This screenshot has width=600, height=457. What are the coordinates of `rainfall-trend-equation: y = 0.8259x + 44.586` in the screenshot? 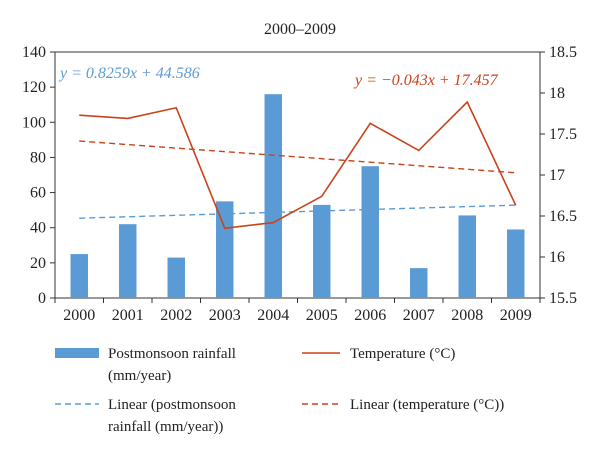 It's located at (129, 73).